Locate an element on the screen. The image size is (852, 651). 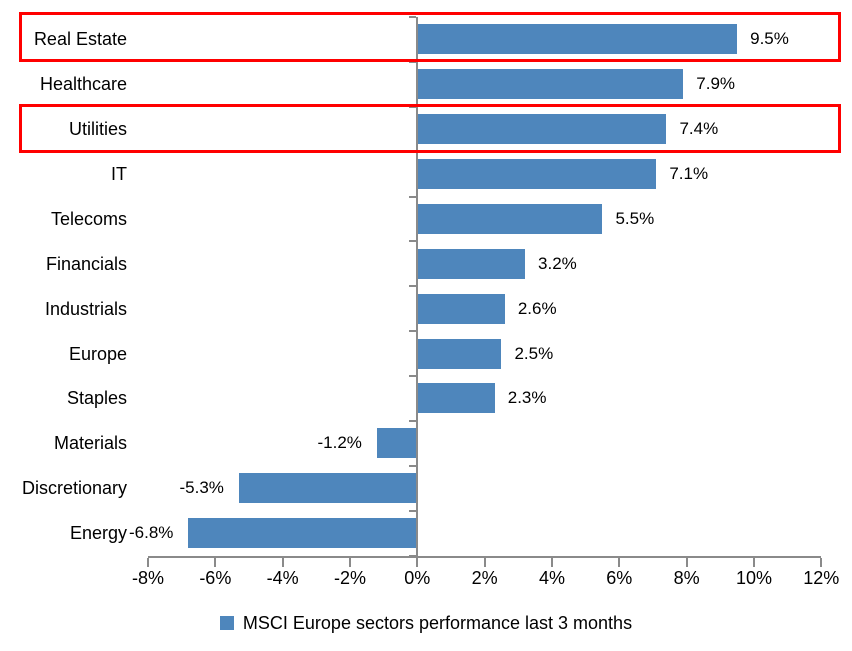
value-axis-tick-label-12: 12% is located at coordinates (821, 578).